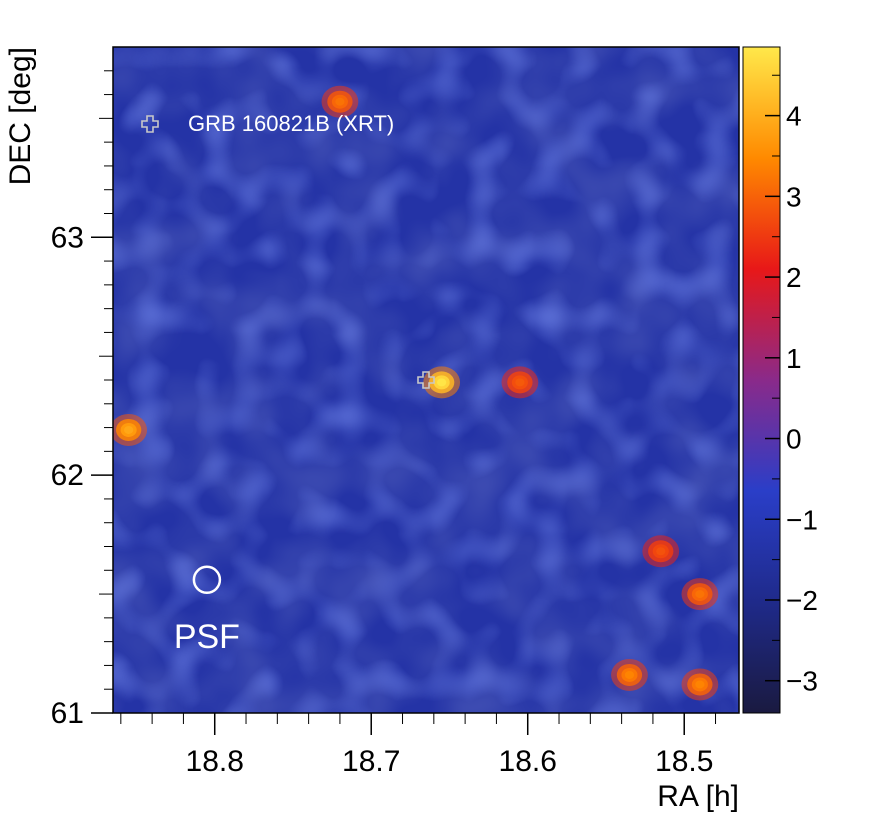 The height and width of the screenshot is (824, 870). I want to click on x-tick-label: 18.5, so click(684, 761).